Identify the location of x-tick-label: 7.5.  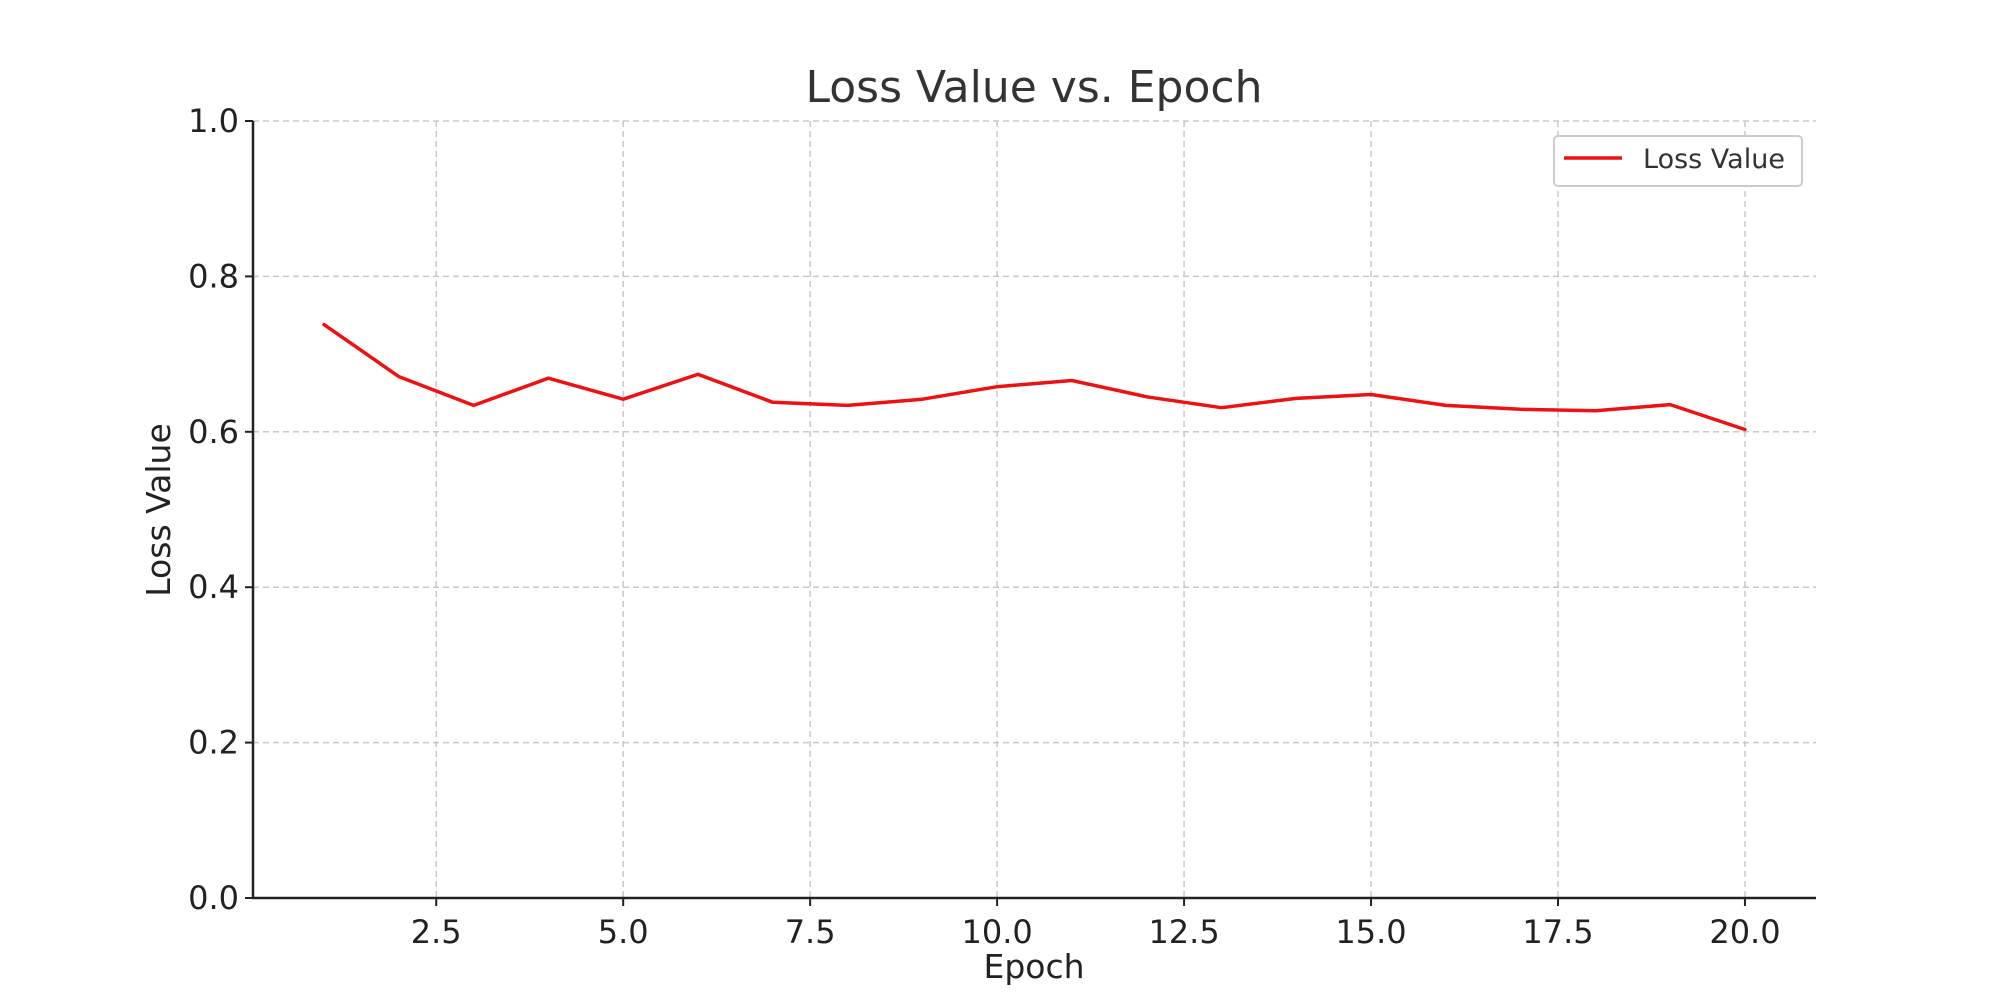
(810, 932).